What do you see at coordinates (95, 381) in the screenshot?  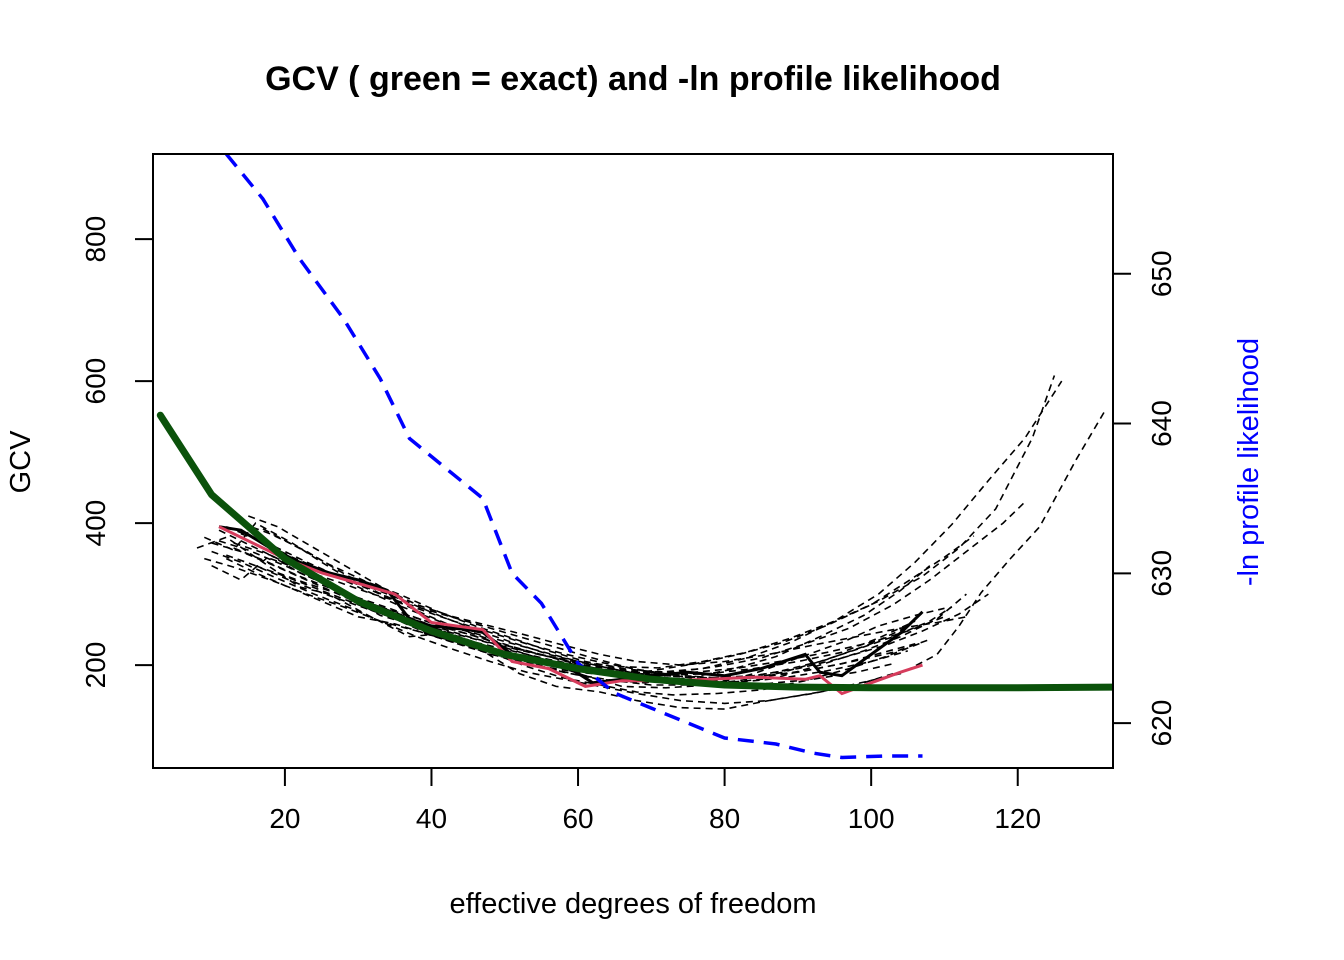 I see `y-tick-label: 600` at bounding box center [95, 381].